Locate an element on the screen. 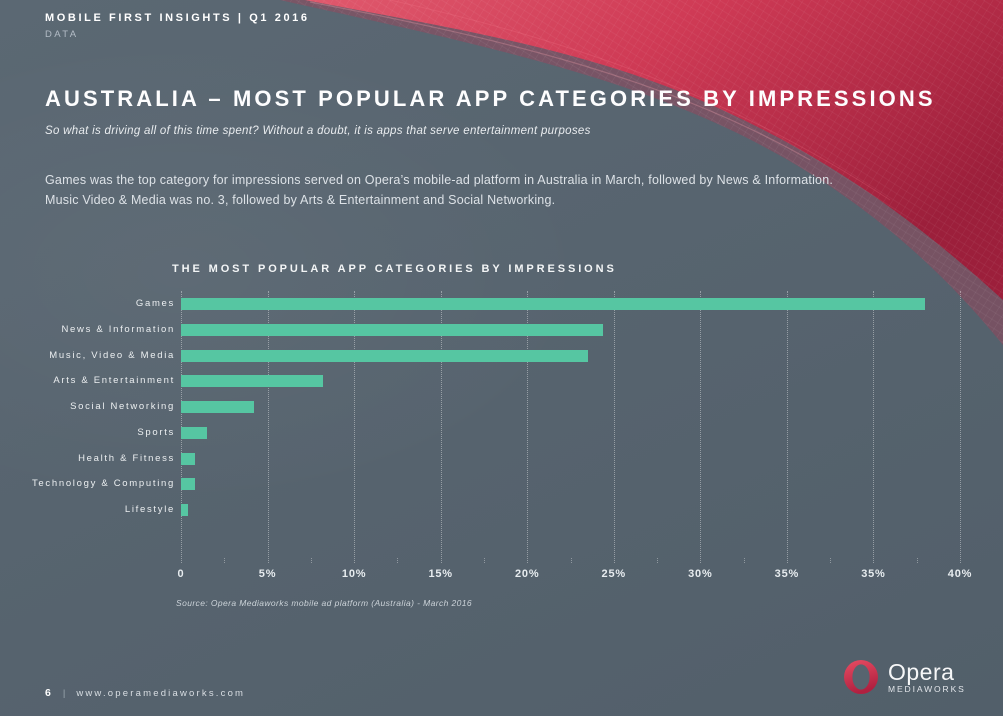 The height and width of the screenshot is (716, 1003). category-label: Sports is located at coordinates (156, 432).